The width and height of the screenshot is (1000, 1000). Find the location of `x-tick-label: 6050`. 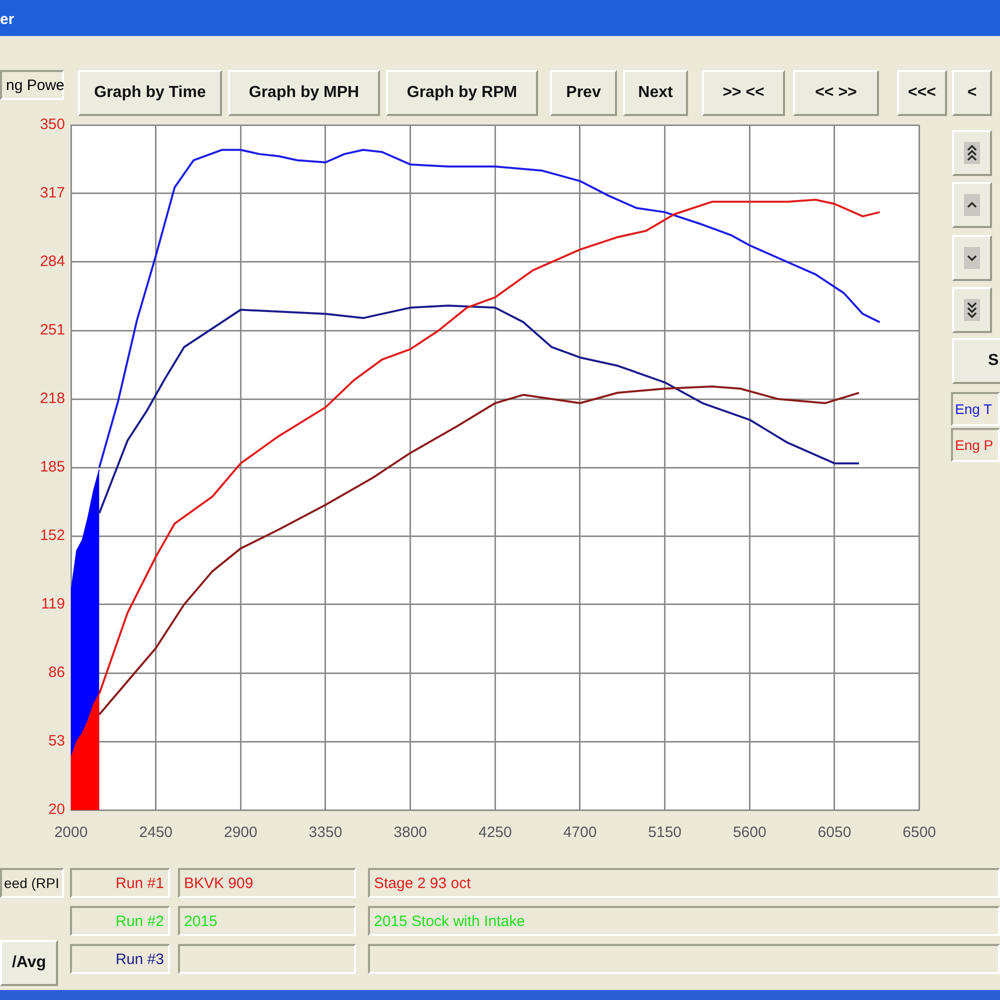

x-tick-label: 6050 is located at coordinates (835, 833).